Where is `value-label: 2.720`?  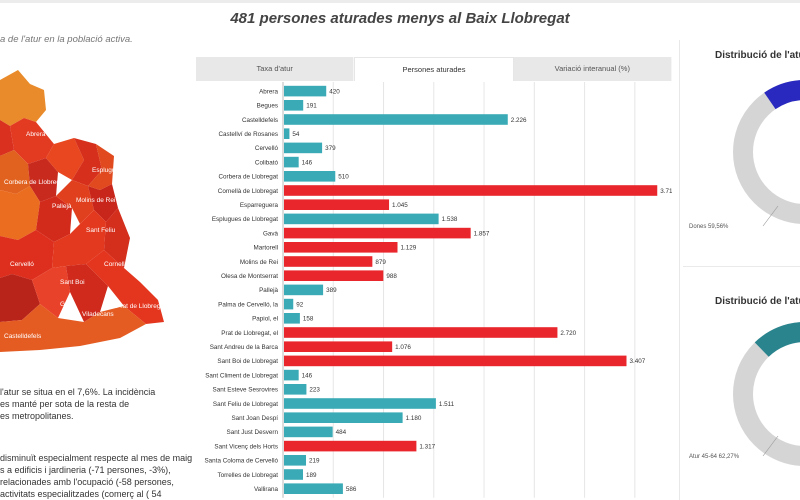
value-label: 2.720 is located at coordinates (568, 333).